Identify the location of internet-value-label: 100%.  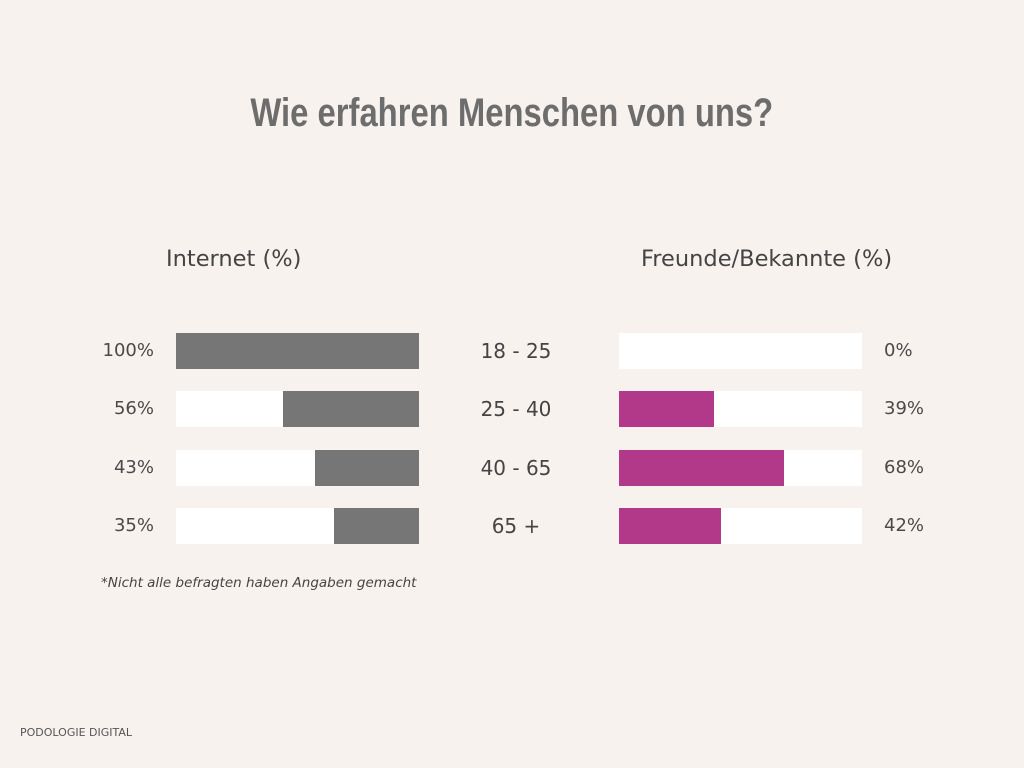
(128, 350).